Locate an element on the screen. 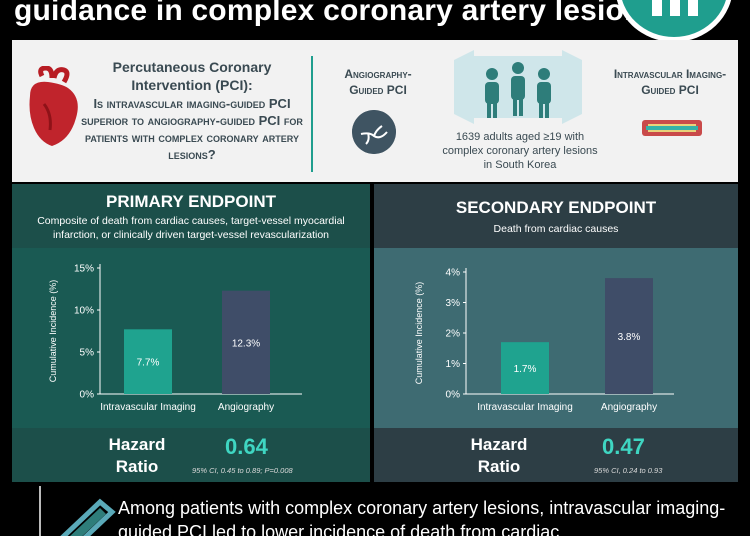  bar-value-label: 3.8% is located at coordinates (629, 337).